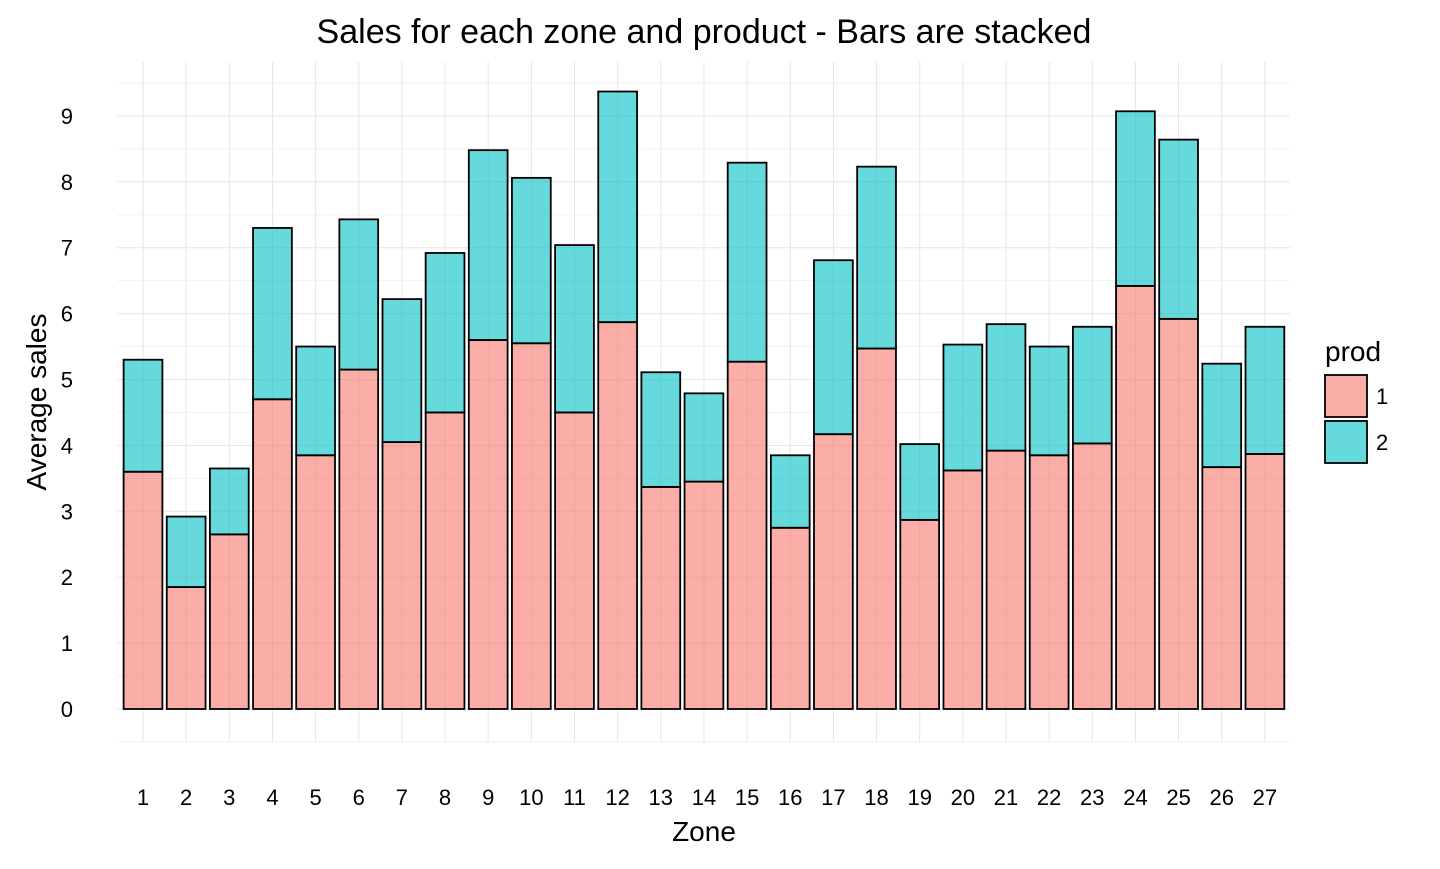 The height and width of the screenshot is (869, 1440). Describe the element at coordinates (1382, 396) in the screenshot. I see `legend-label-1: 1` at that location.